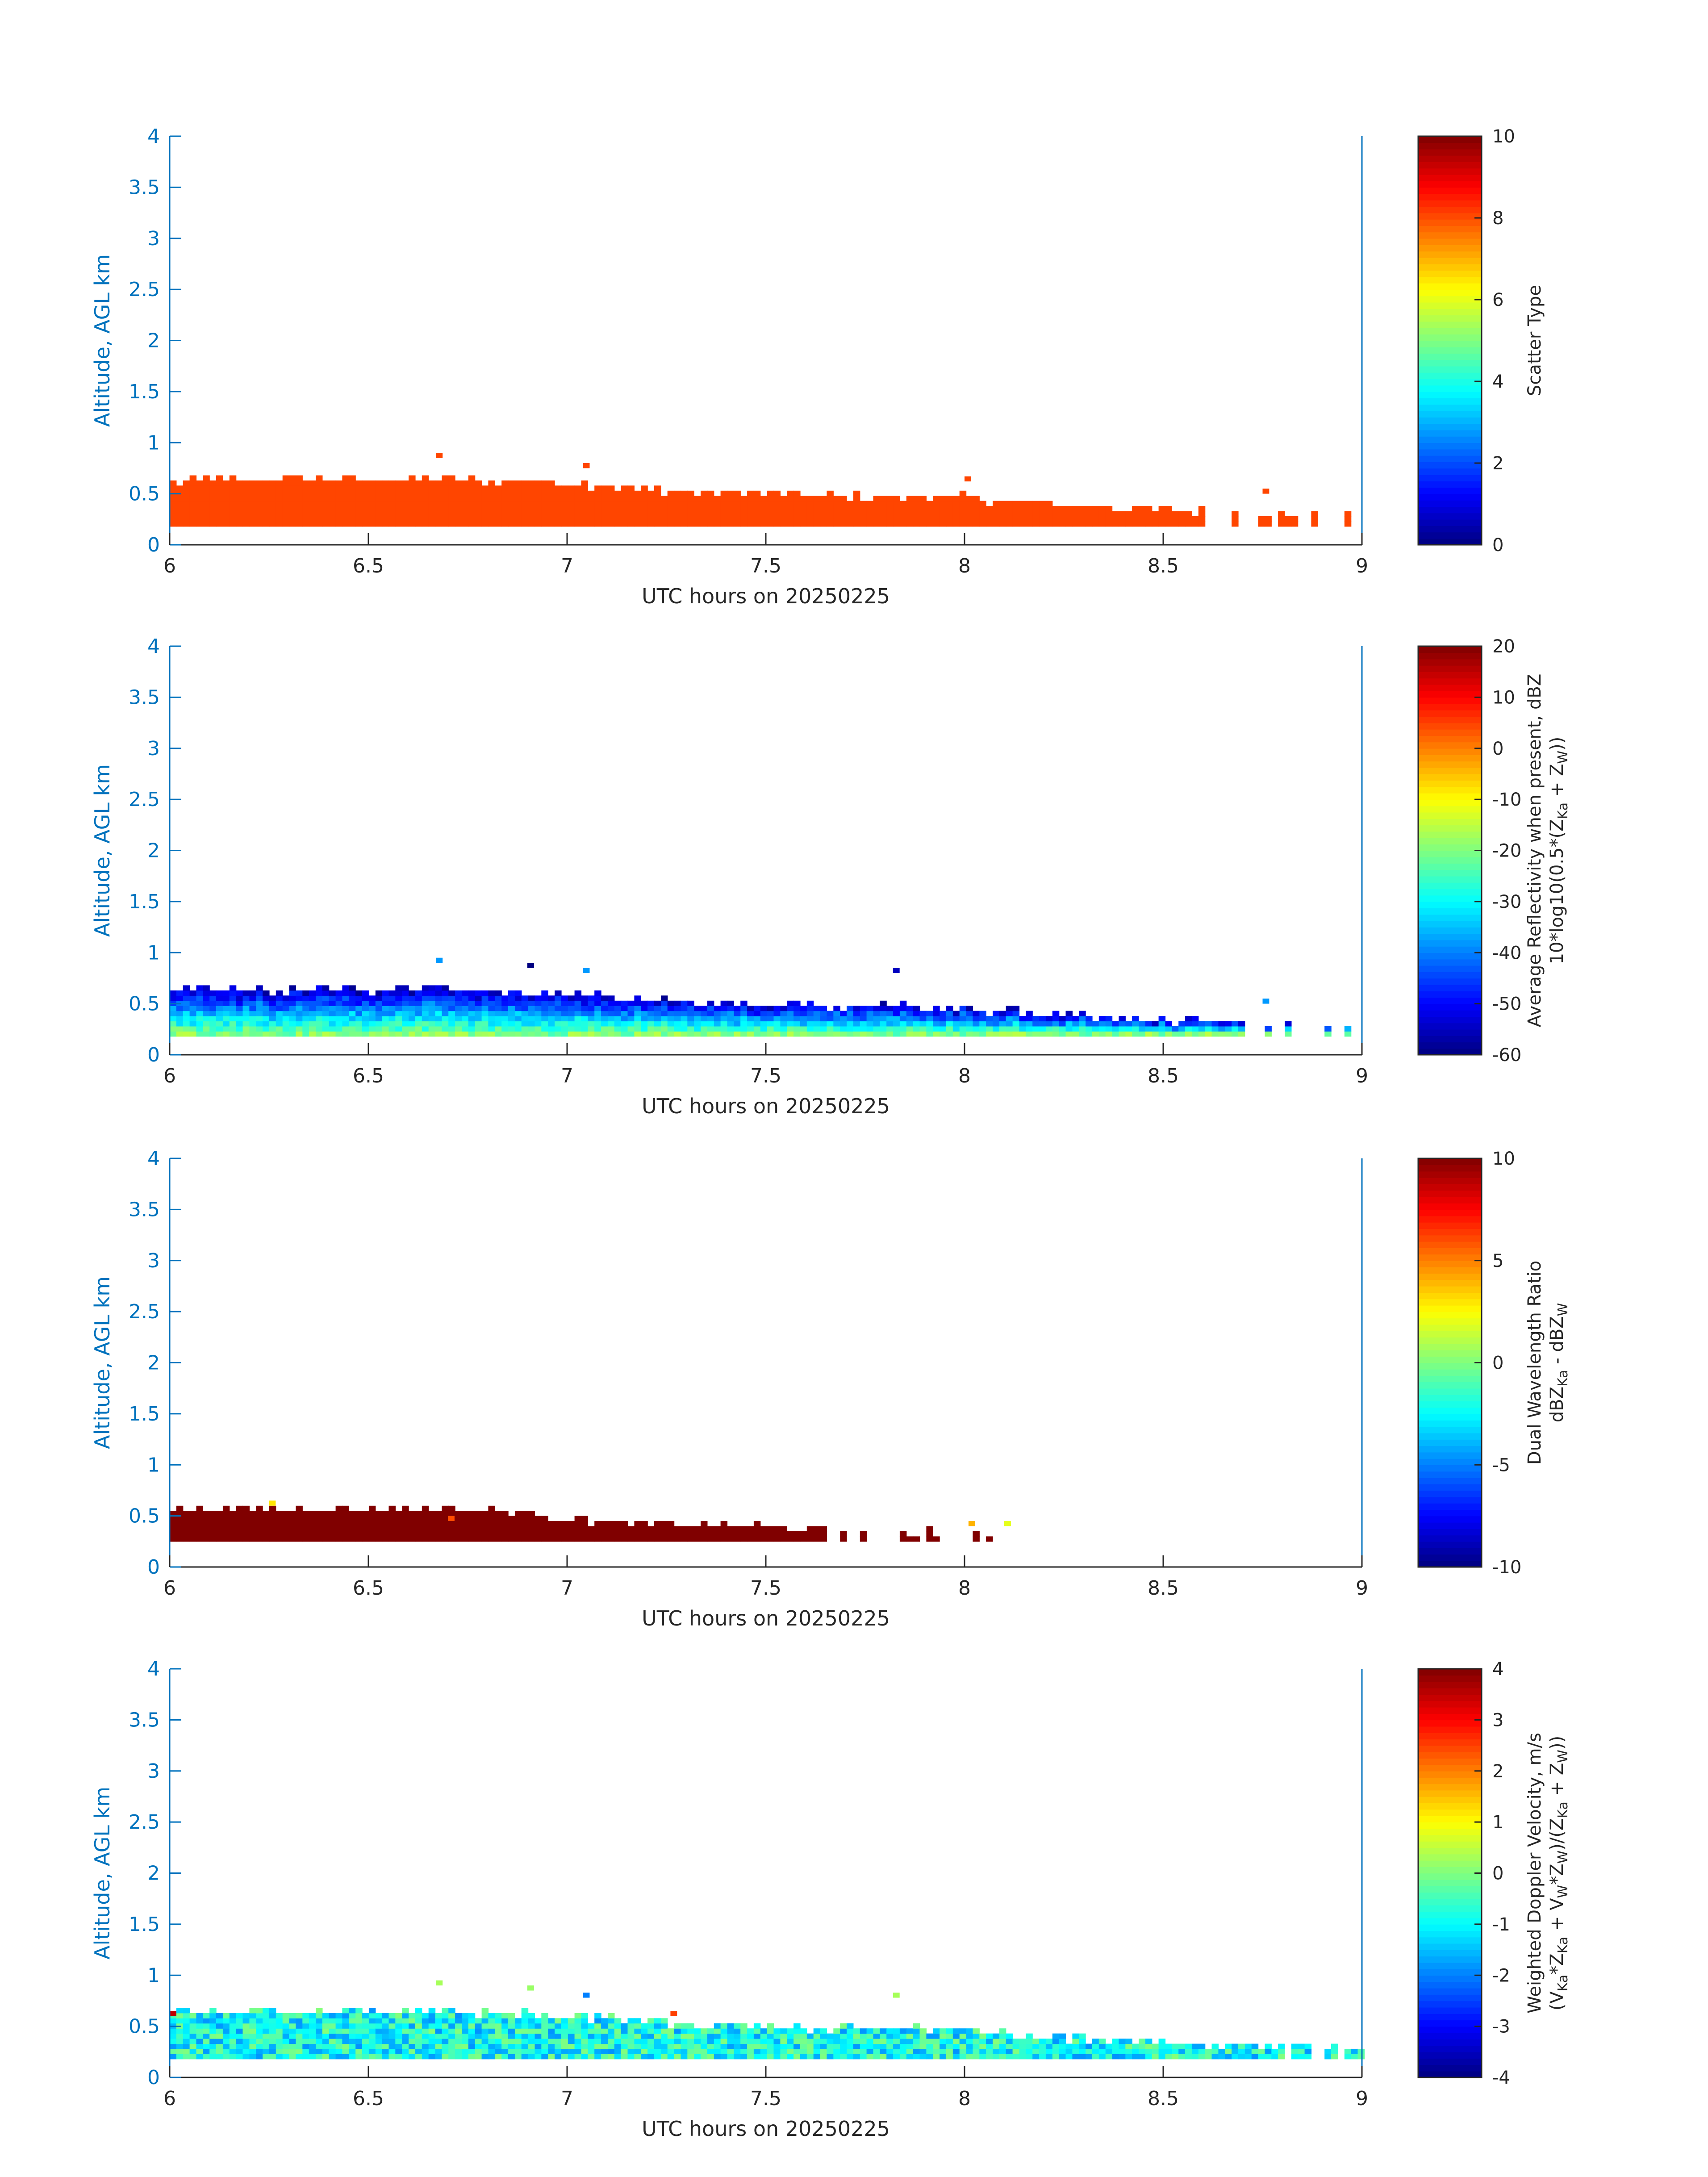 Image resolution: width=1708 pixels, height=2177 pixels. I want to click on colorbar-label: Average Reflectivity when present, dBZ, so click(1534, 850).